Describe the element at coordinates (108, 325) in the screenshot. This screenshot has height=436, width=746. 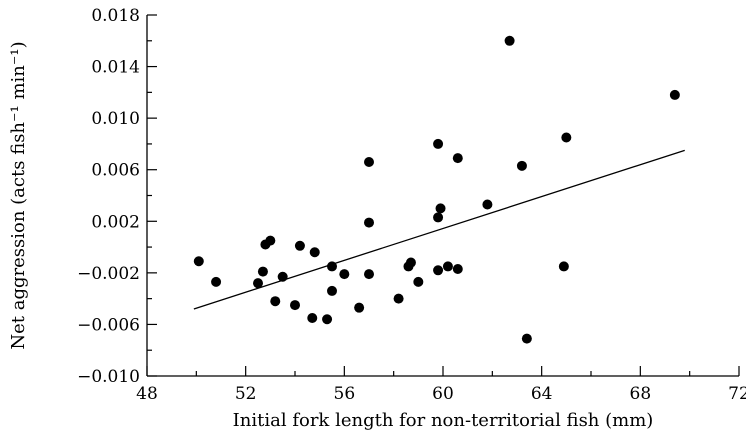
I see `y-tick-label: −0.006` at that location.